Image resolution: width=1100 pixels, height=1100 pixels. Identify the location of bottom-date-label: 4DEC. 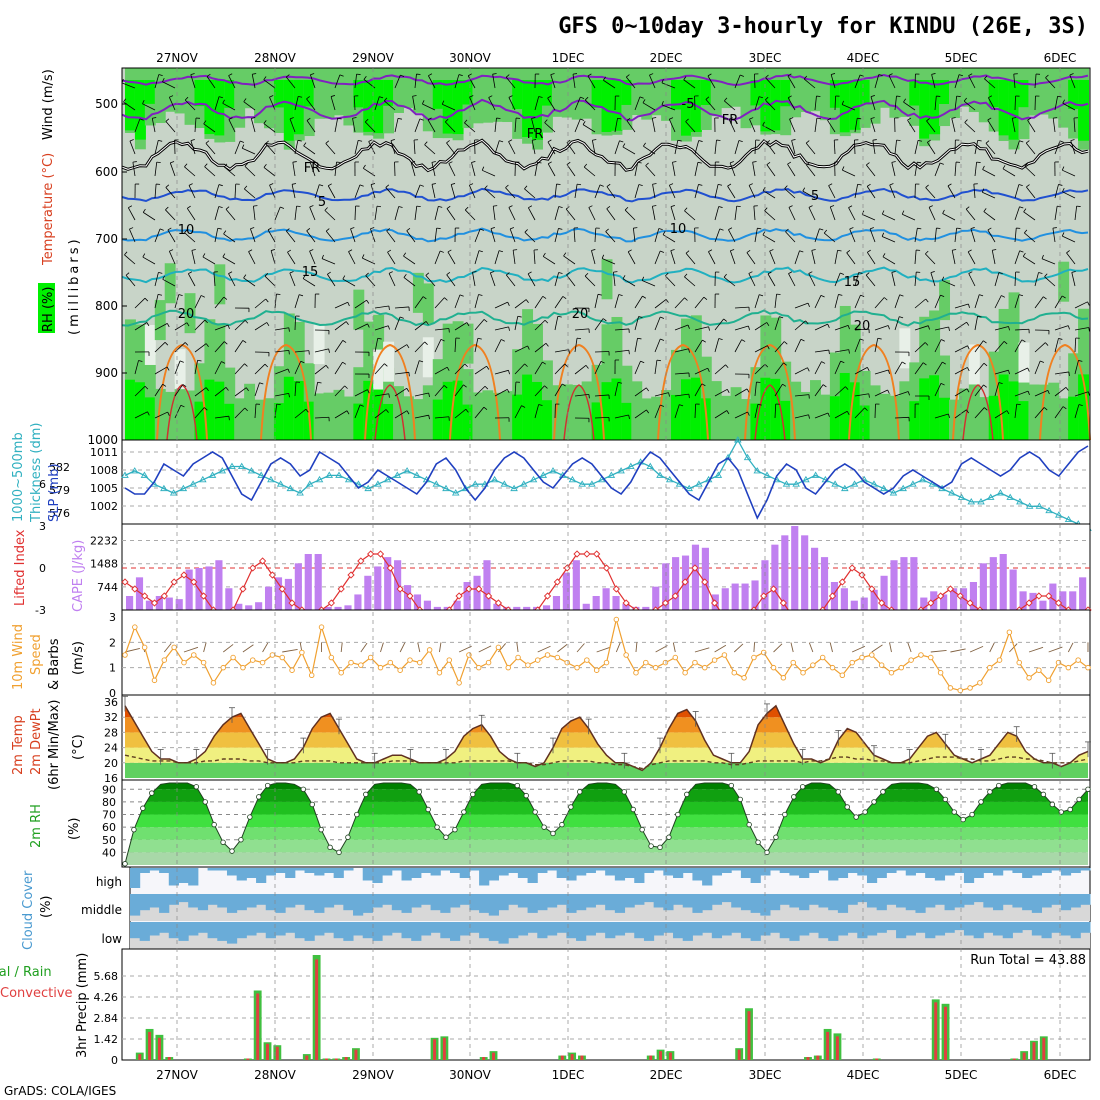
(863, 1075).